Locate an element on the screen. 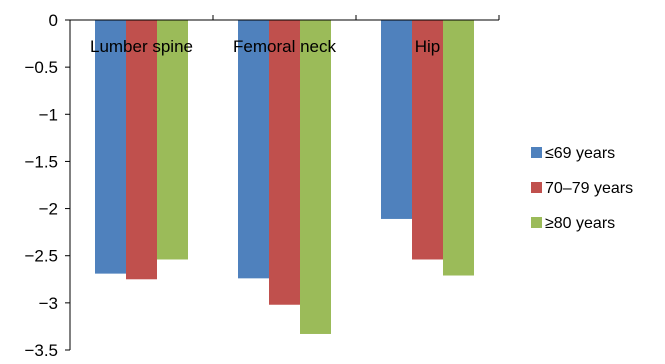 The image size is (665, 364). category-label-layer: Lumber spine Femoral neck Hip is located at coordinates (265, 46).